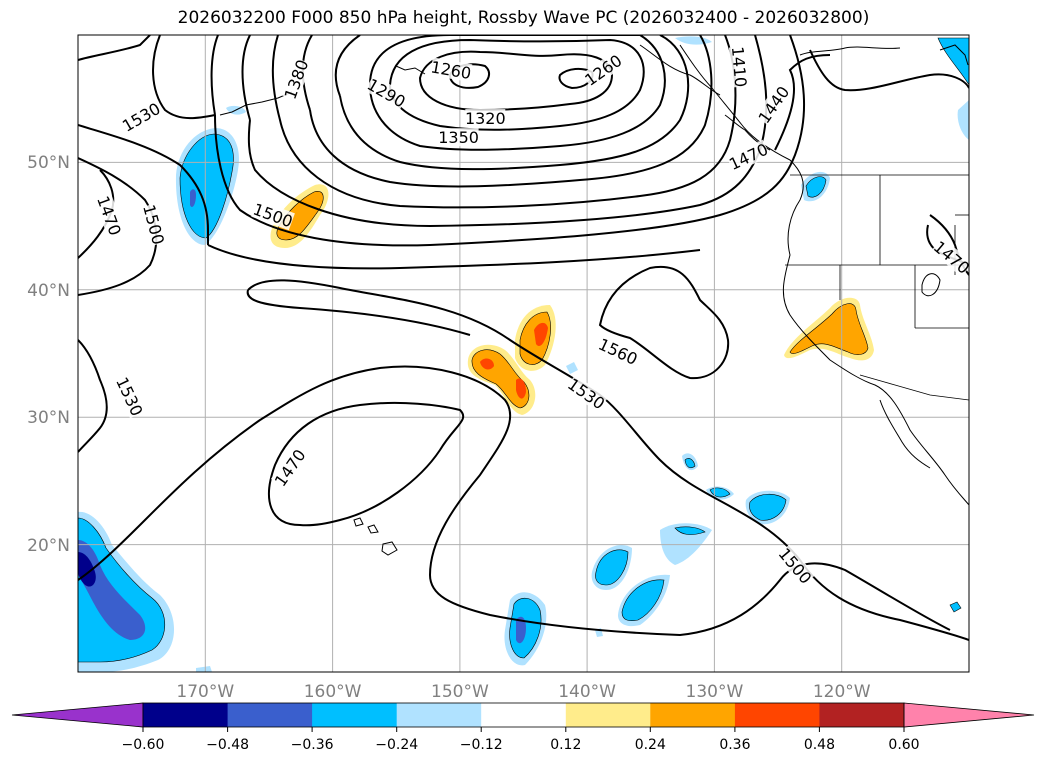  What do you see at coordinates (333, 692) in the screenshot?
I see `lon-label-160w: 160°W` at bounding box center [333, 692].